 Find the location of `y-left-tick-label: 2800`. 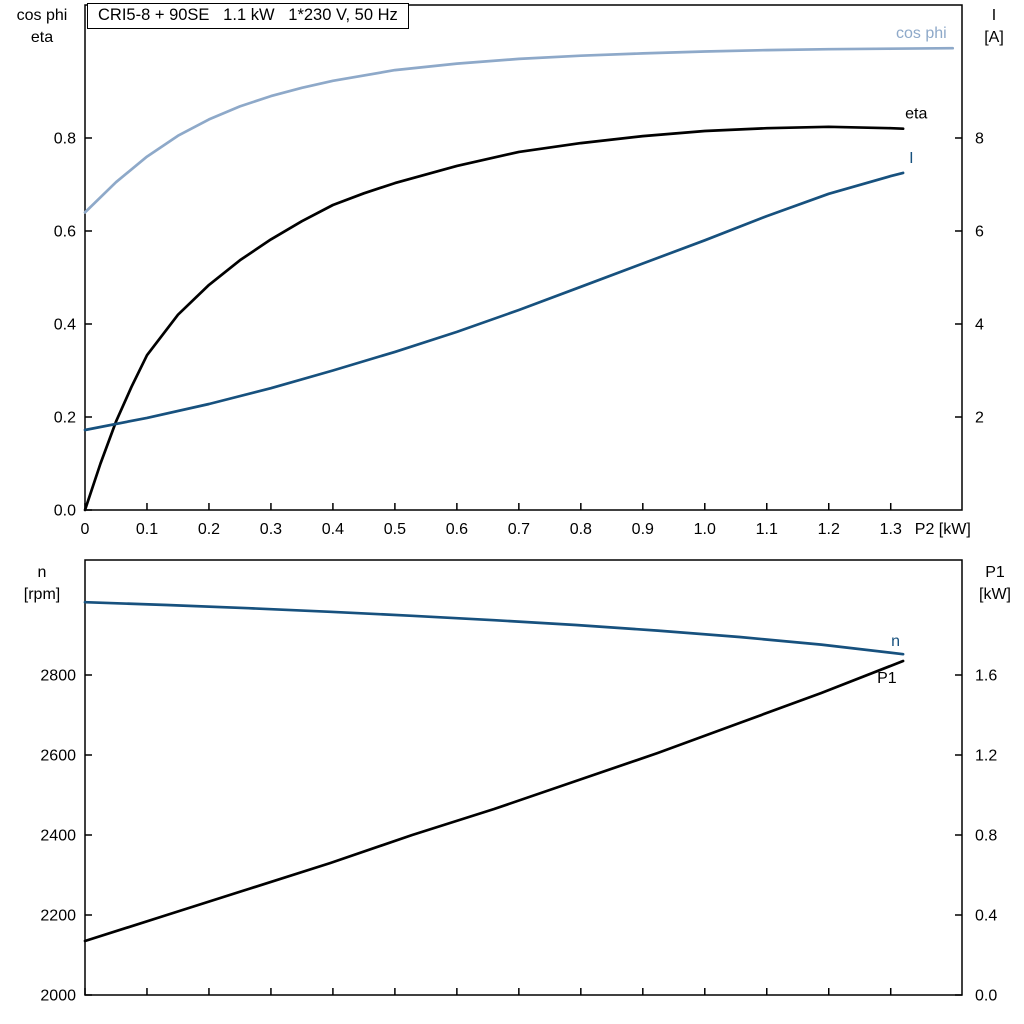

y-left-tick-label: 2800 is located at coordinates (58, 676).